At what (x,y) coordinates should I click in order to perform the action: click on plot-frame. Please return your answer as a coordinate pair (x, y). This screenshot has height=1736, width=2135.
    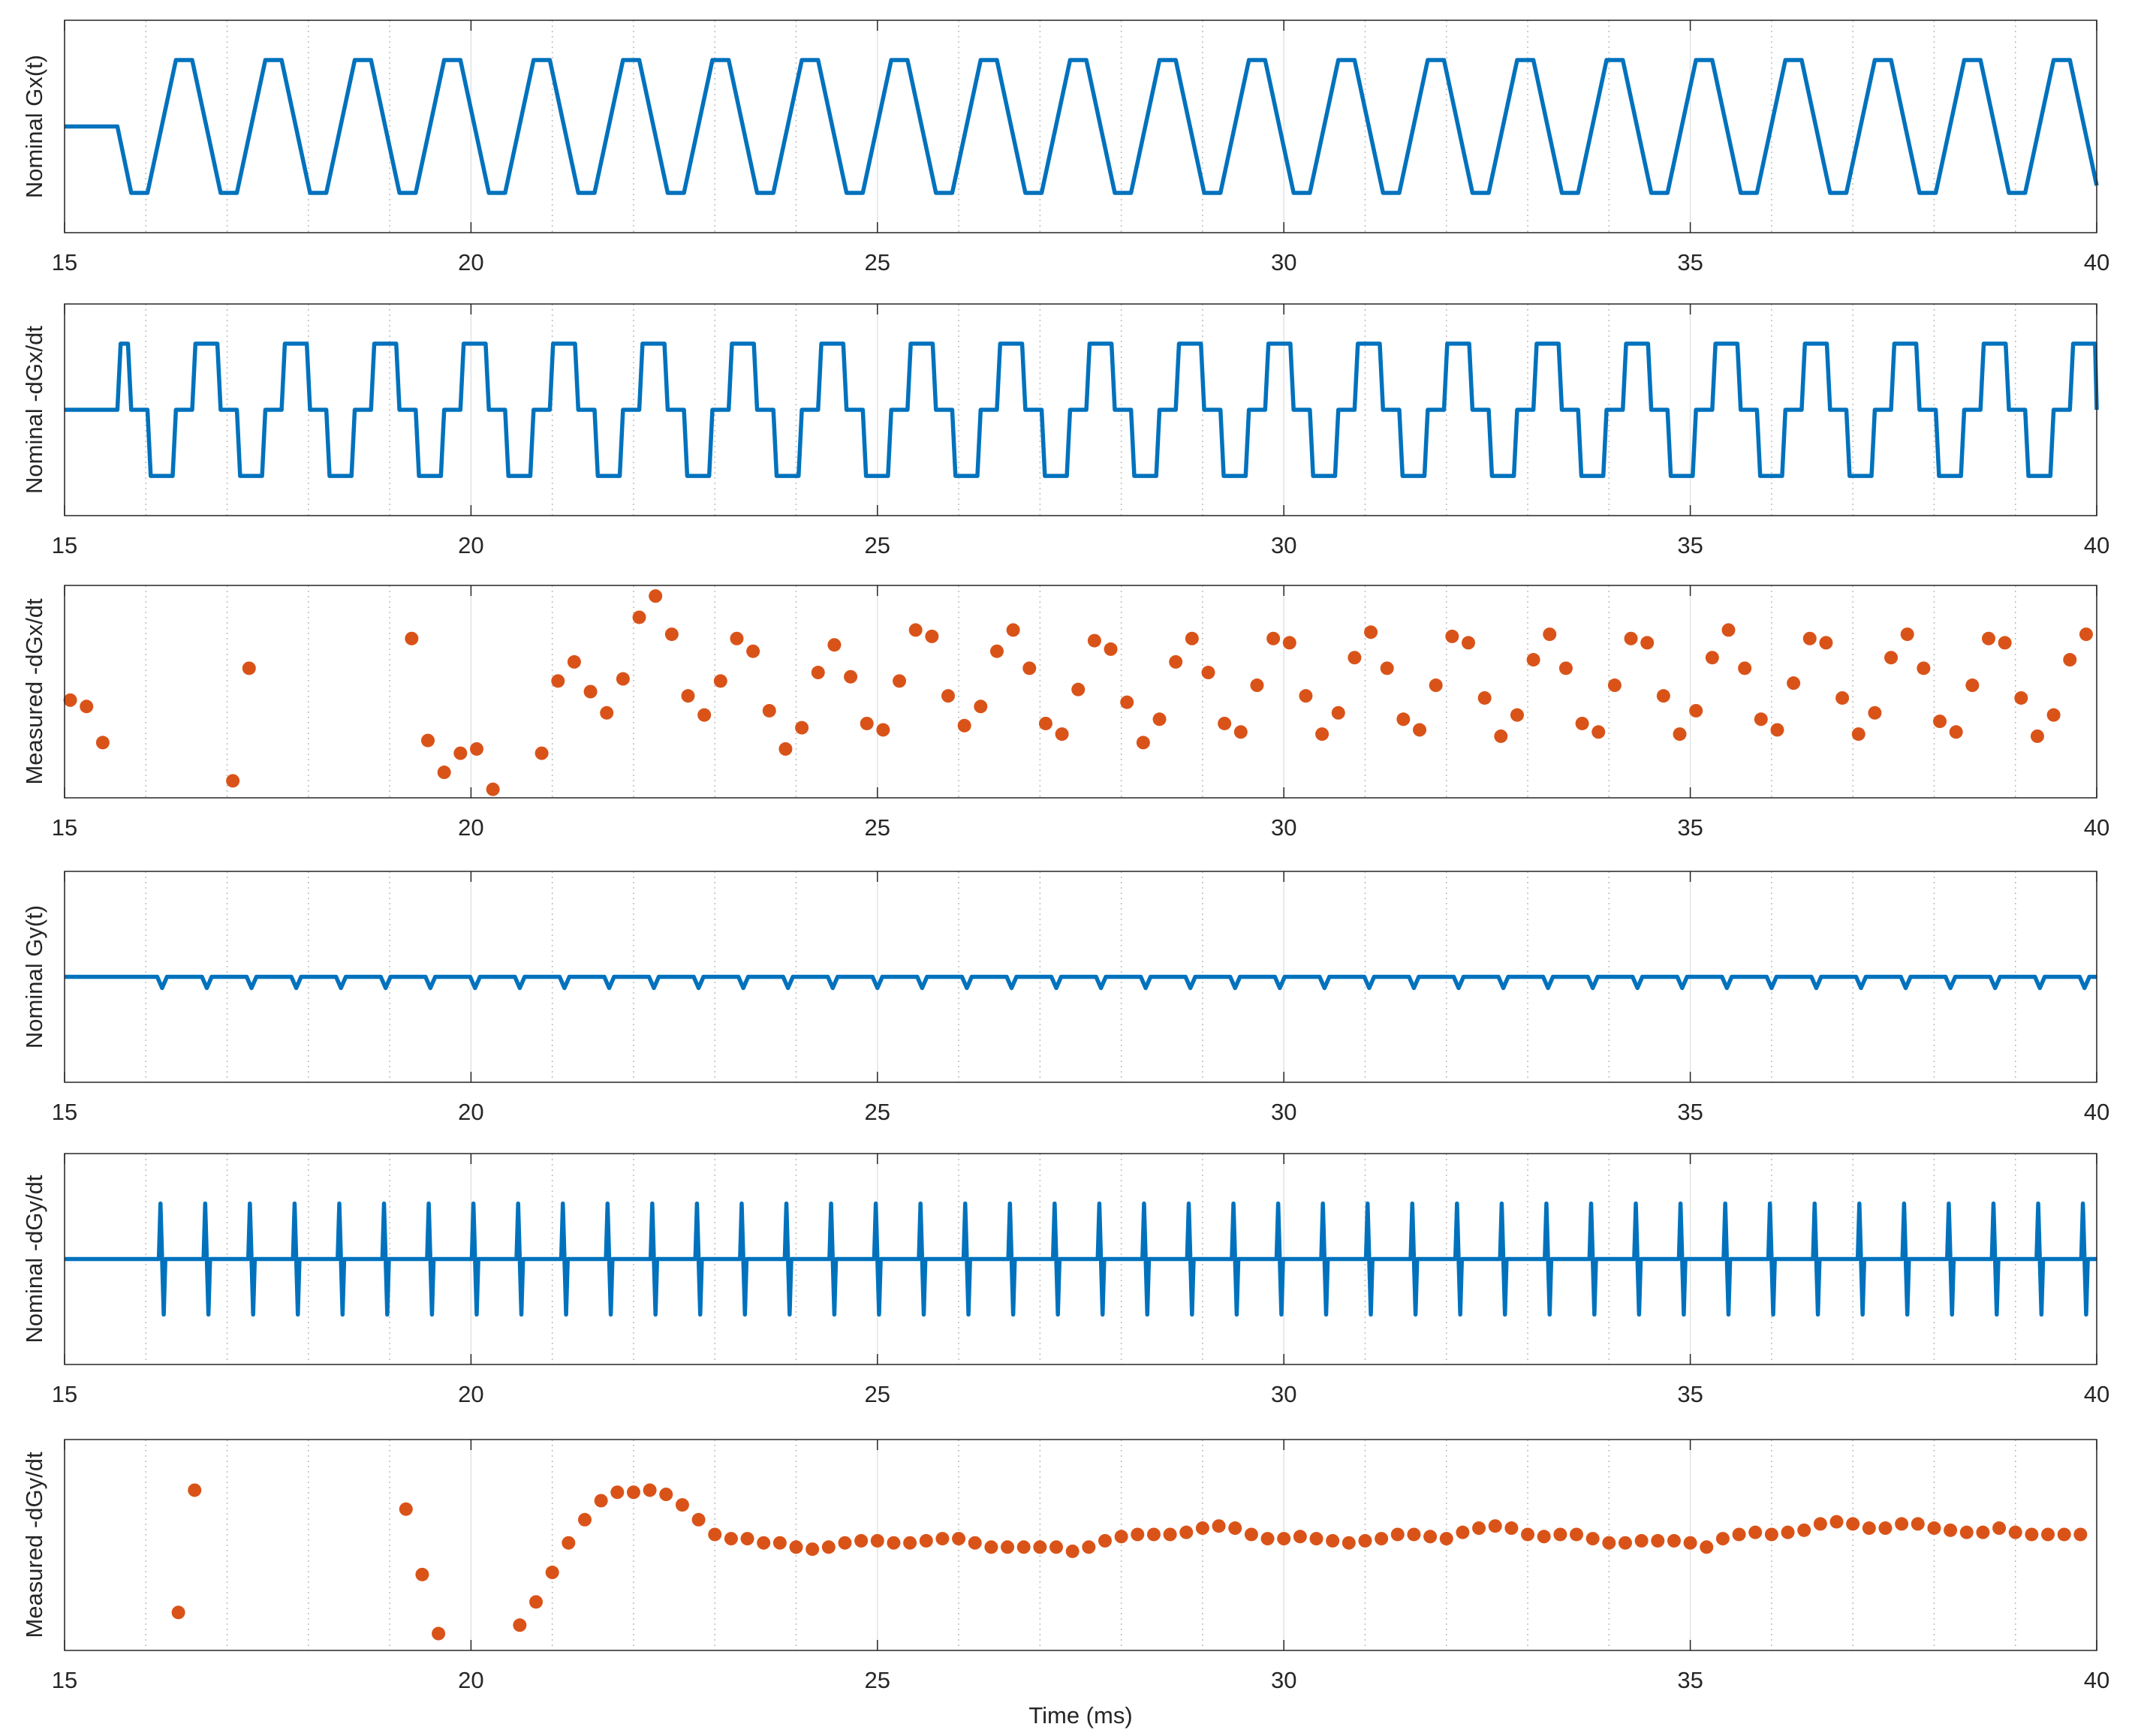
    Looking at the image, I should click on (1080, 1259).